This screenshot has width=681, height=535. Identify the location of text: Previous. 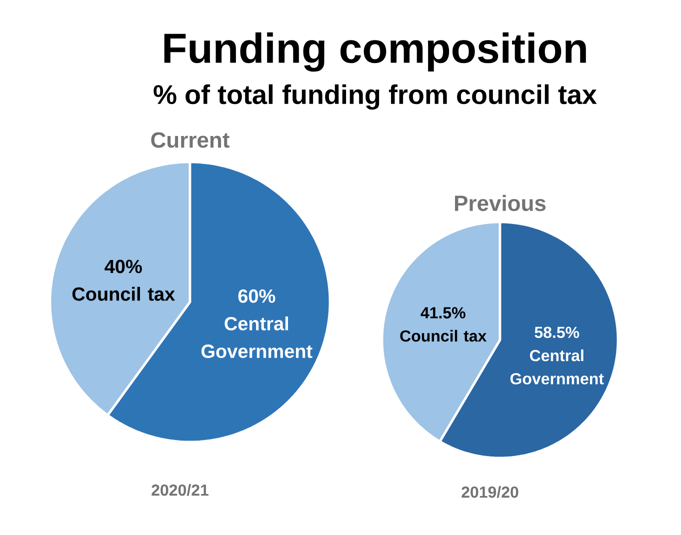
(500, 203).